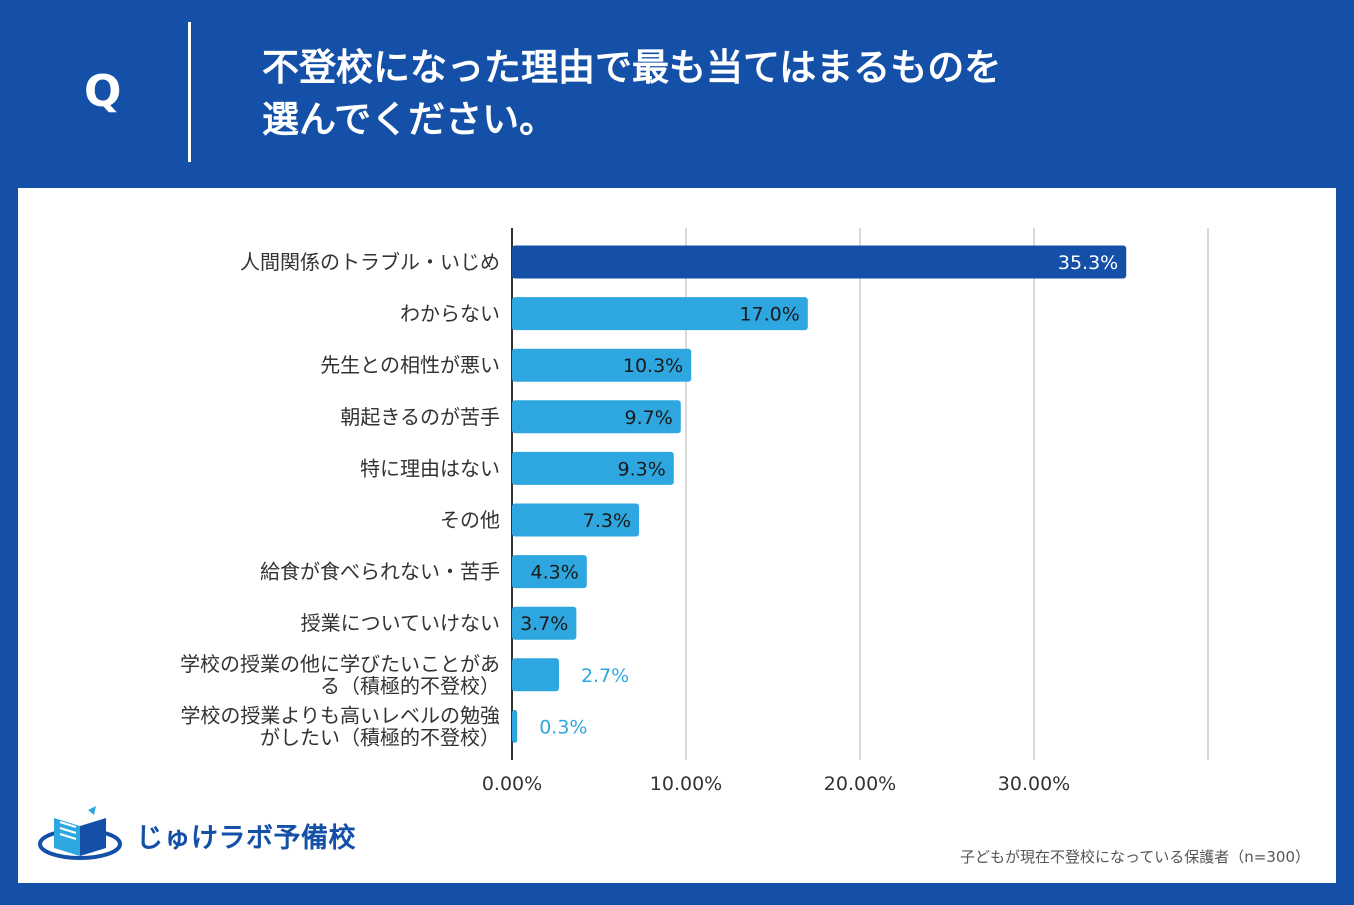 The image size is (1354, 905). I want to click on q-label: Q, so click(103, 91).